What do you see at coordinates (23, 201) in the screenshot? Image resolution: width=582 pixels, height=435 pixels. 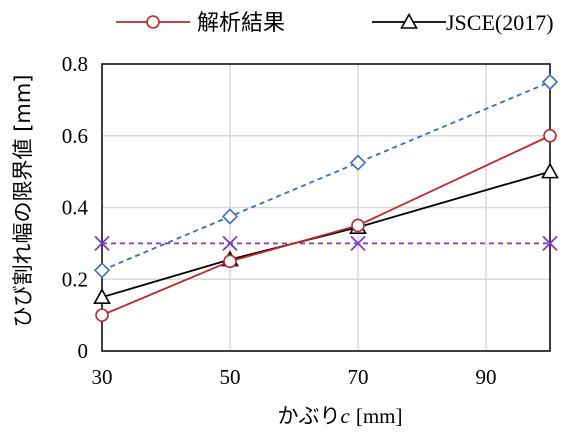 I see `y-axis-title: ひび割れ幅の限界値 [mm]` at bounding box center [23, 201].